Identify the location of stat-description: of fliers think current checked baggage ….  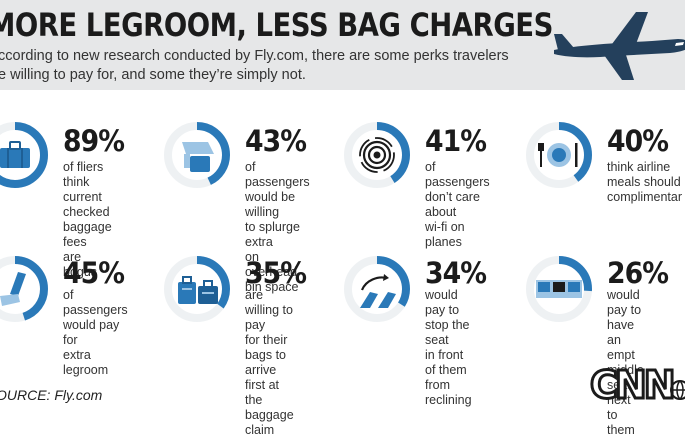
(87, 219).